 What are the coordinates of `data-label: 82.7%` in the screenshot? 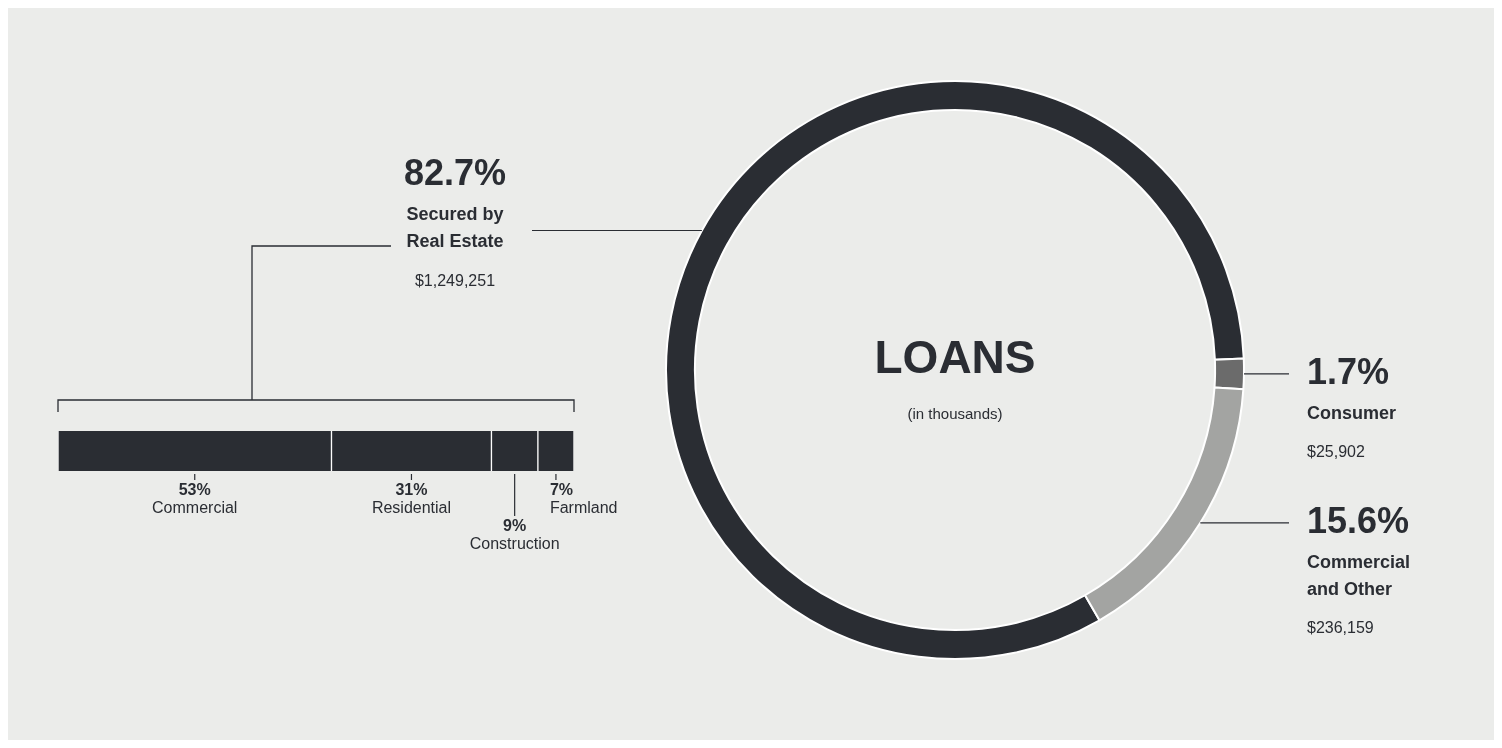 It's located at (455, 173).